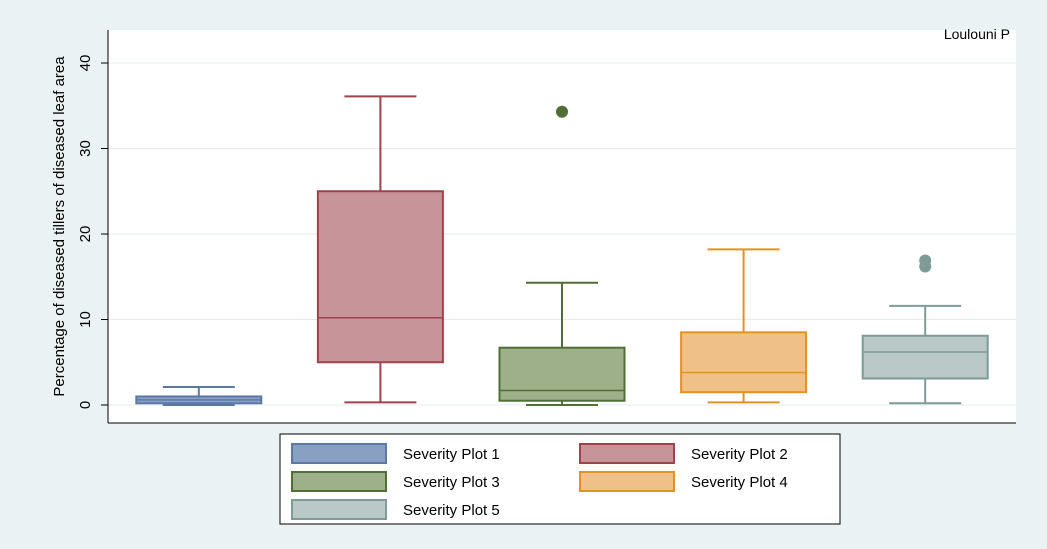  Describe the element at coordinates (451, 454) in the screenshot. I see `legend-label: Severity Plot 1` at that location.